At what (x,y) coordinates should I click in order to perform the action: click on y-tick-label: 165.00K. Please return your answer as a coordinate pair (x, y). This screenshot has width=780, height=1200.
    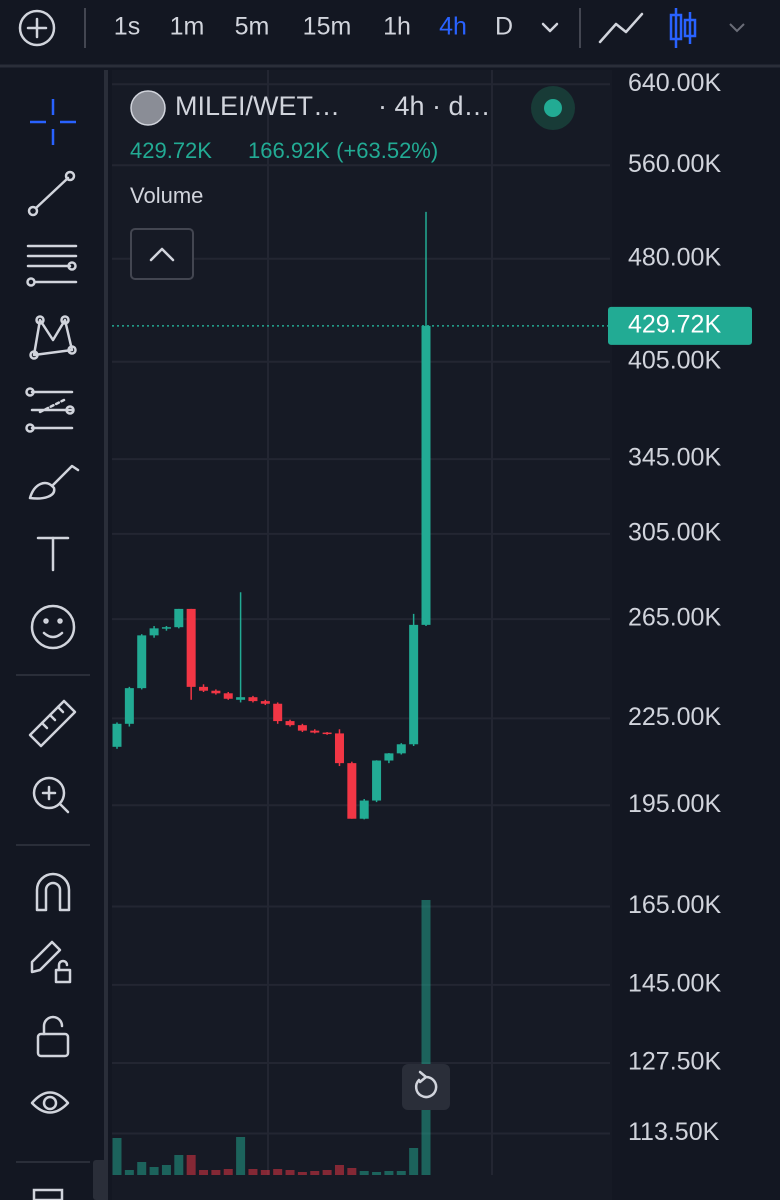
    Looking at the image, I should click on (674, 905).